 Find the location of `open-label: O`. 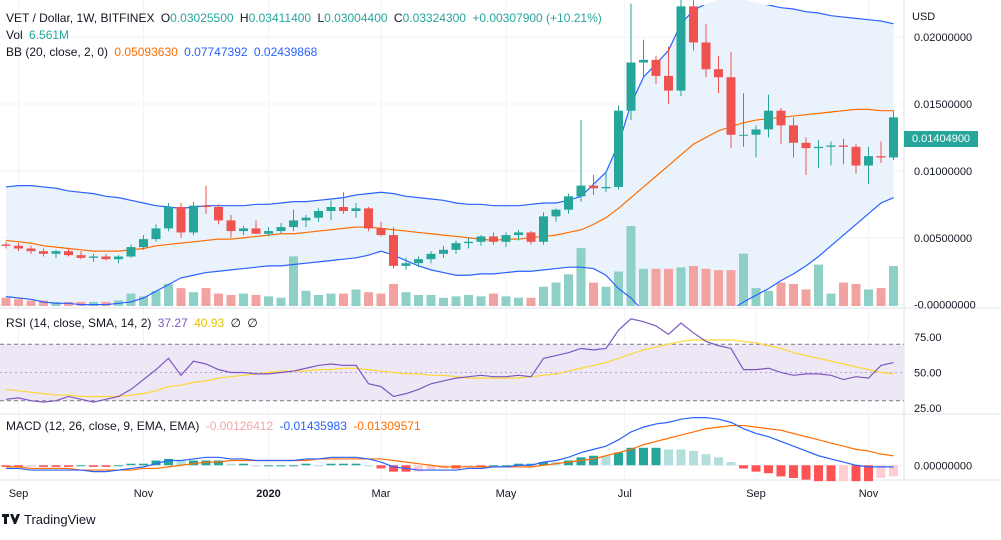

open-label: O is located at coordinates (165, 18).